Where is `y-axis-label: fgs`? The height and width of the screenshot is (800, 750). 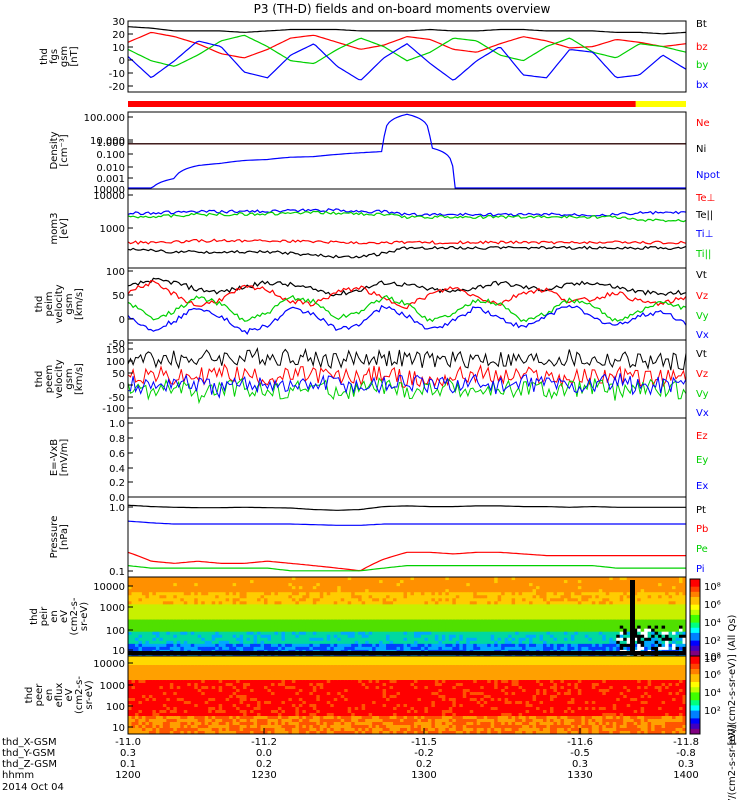 y-axis-label: fgs is located at coordinates (54, 56).